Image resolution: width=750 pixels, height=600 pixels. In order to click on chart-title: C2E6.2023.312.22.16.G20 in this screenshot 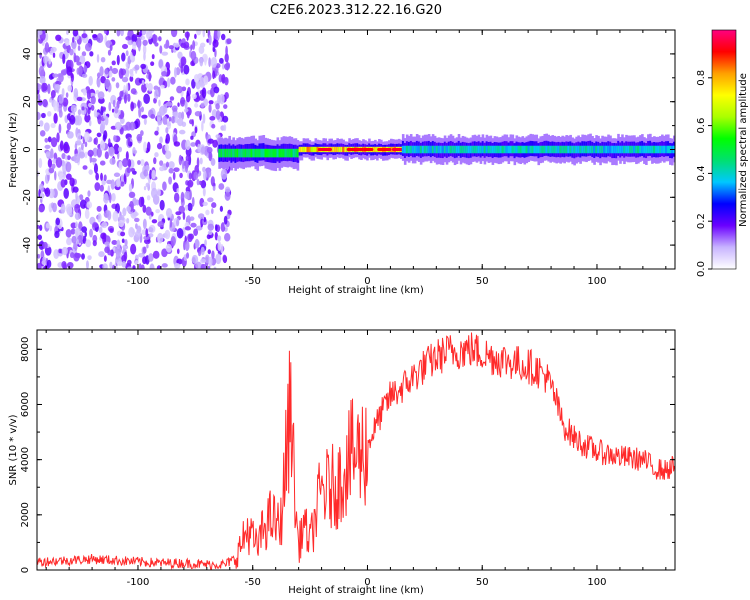, I will do `click(356, 10)`.